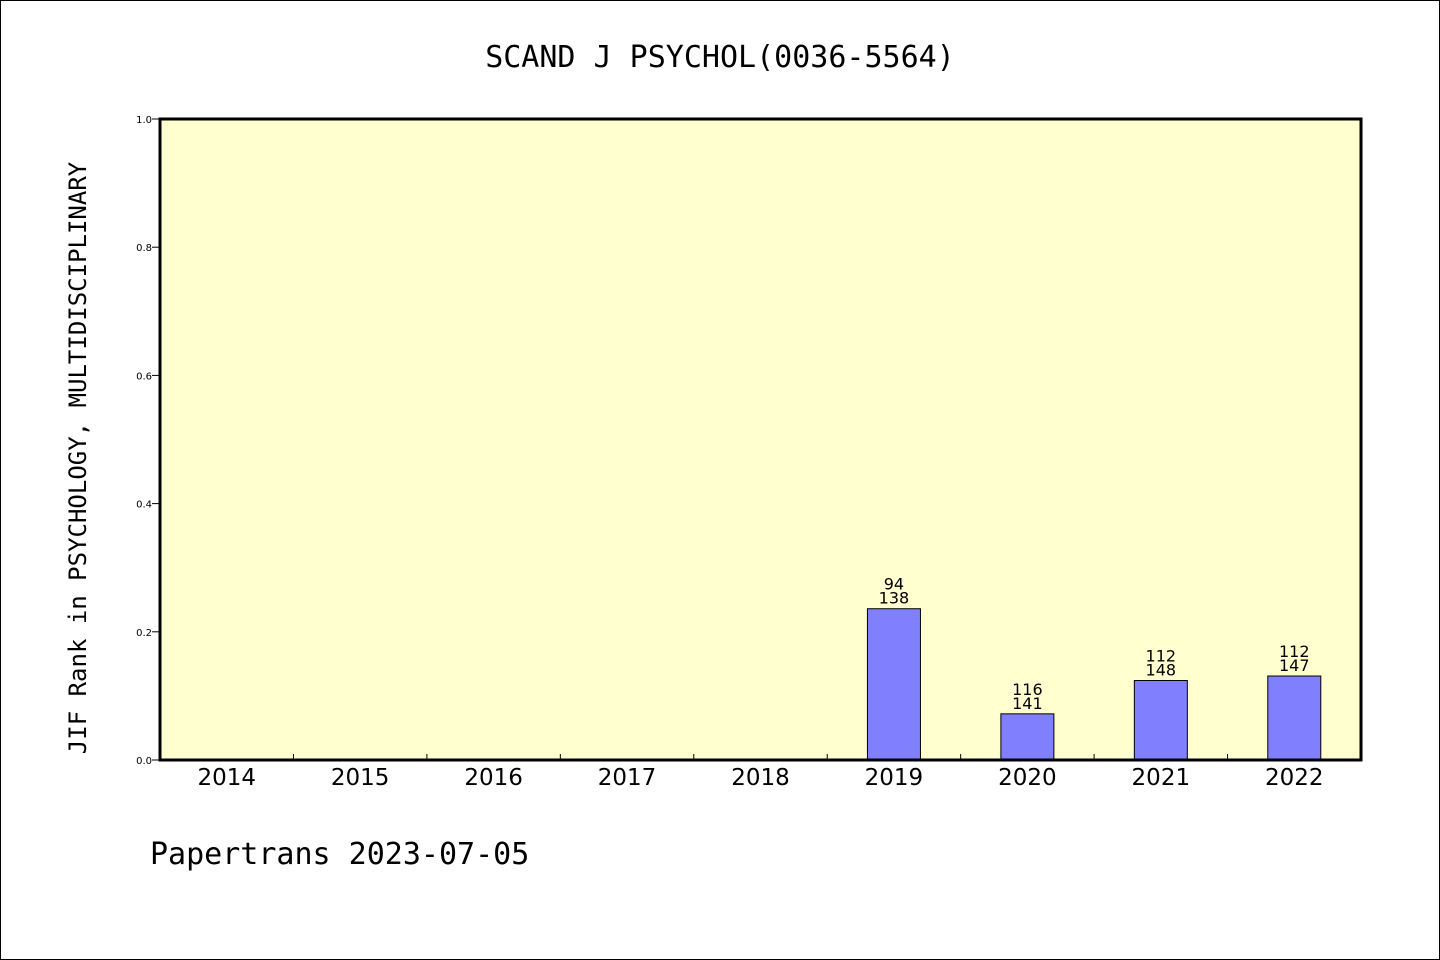 The width and height of the screenshot is (1440, 960). I want to click on y-tick-label: 0.8, so click(144, 248).